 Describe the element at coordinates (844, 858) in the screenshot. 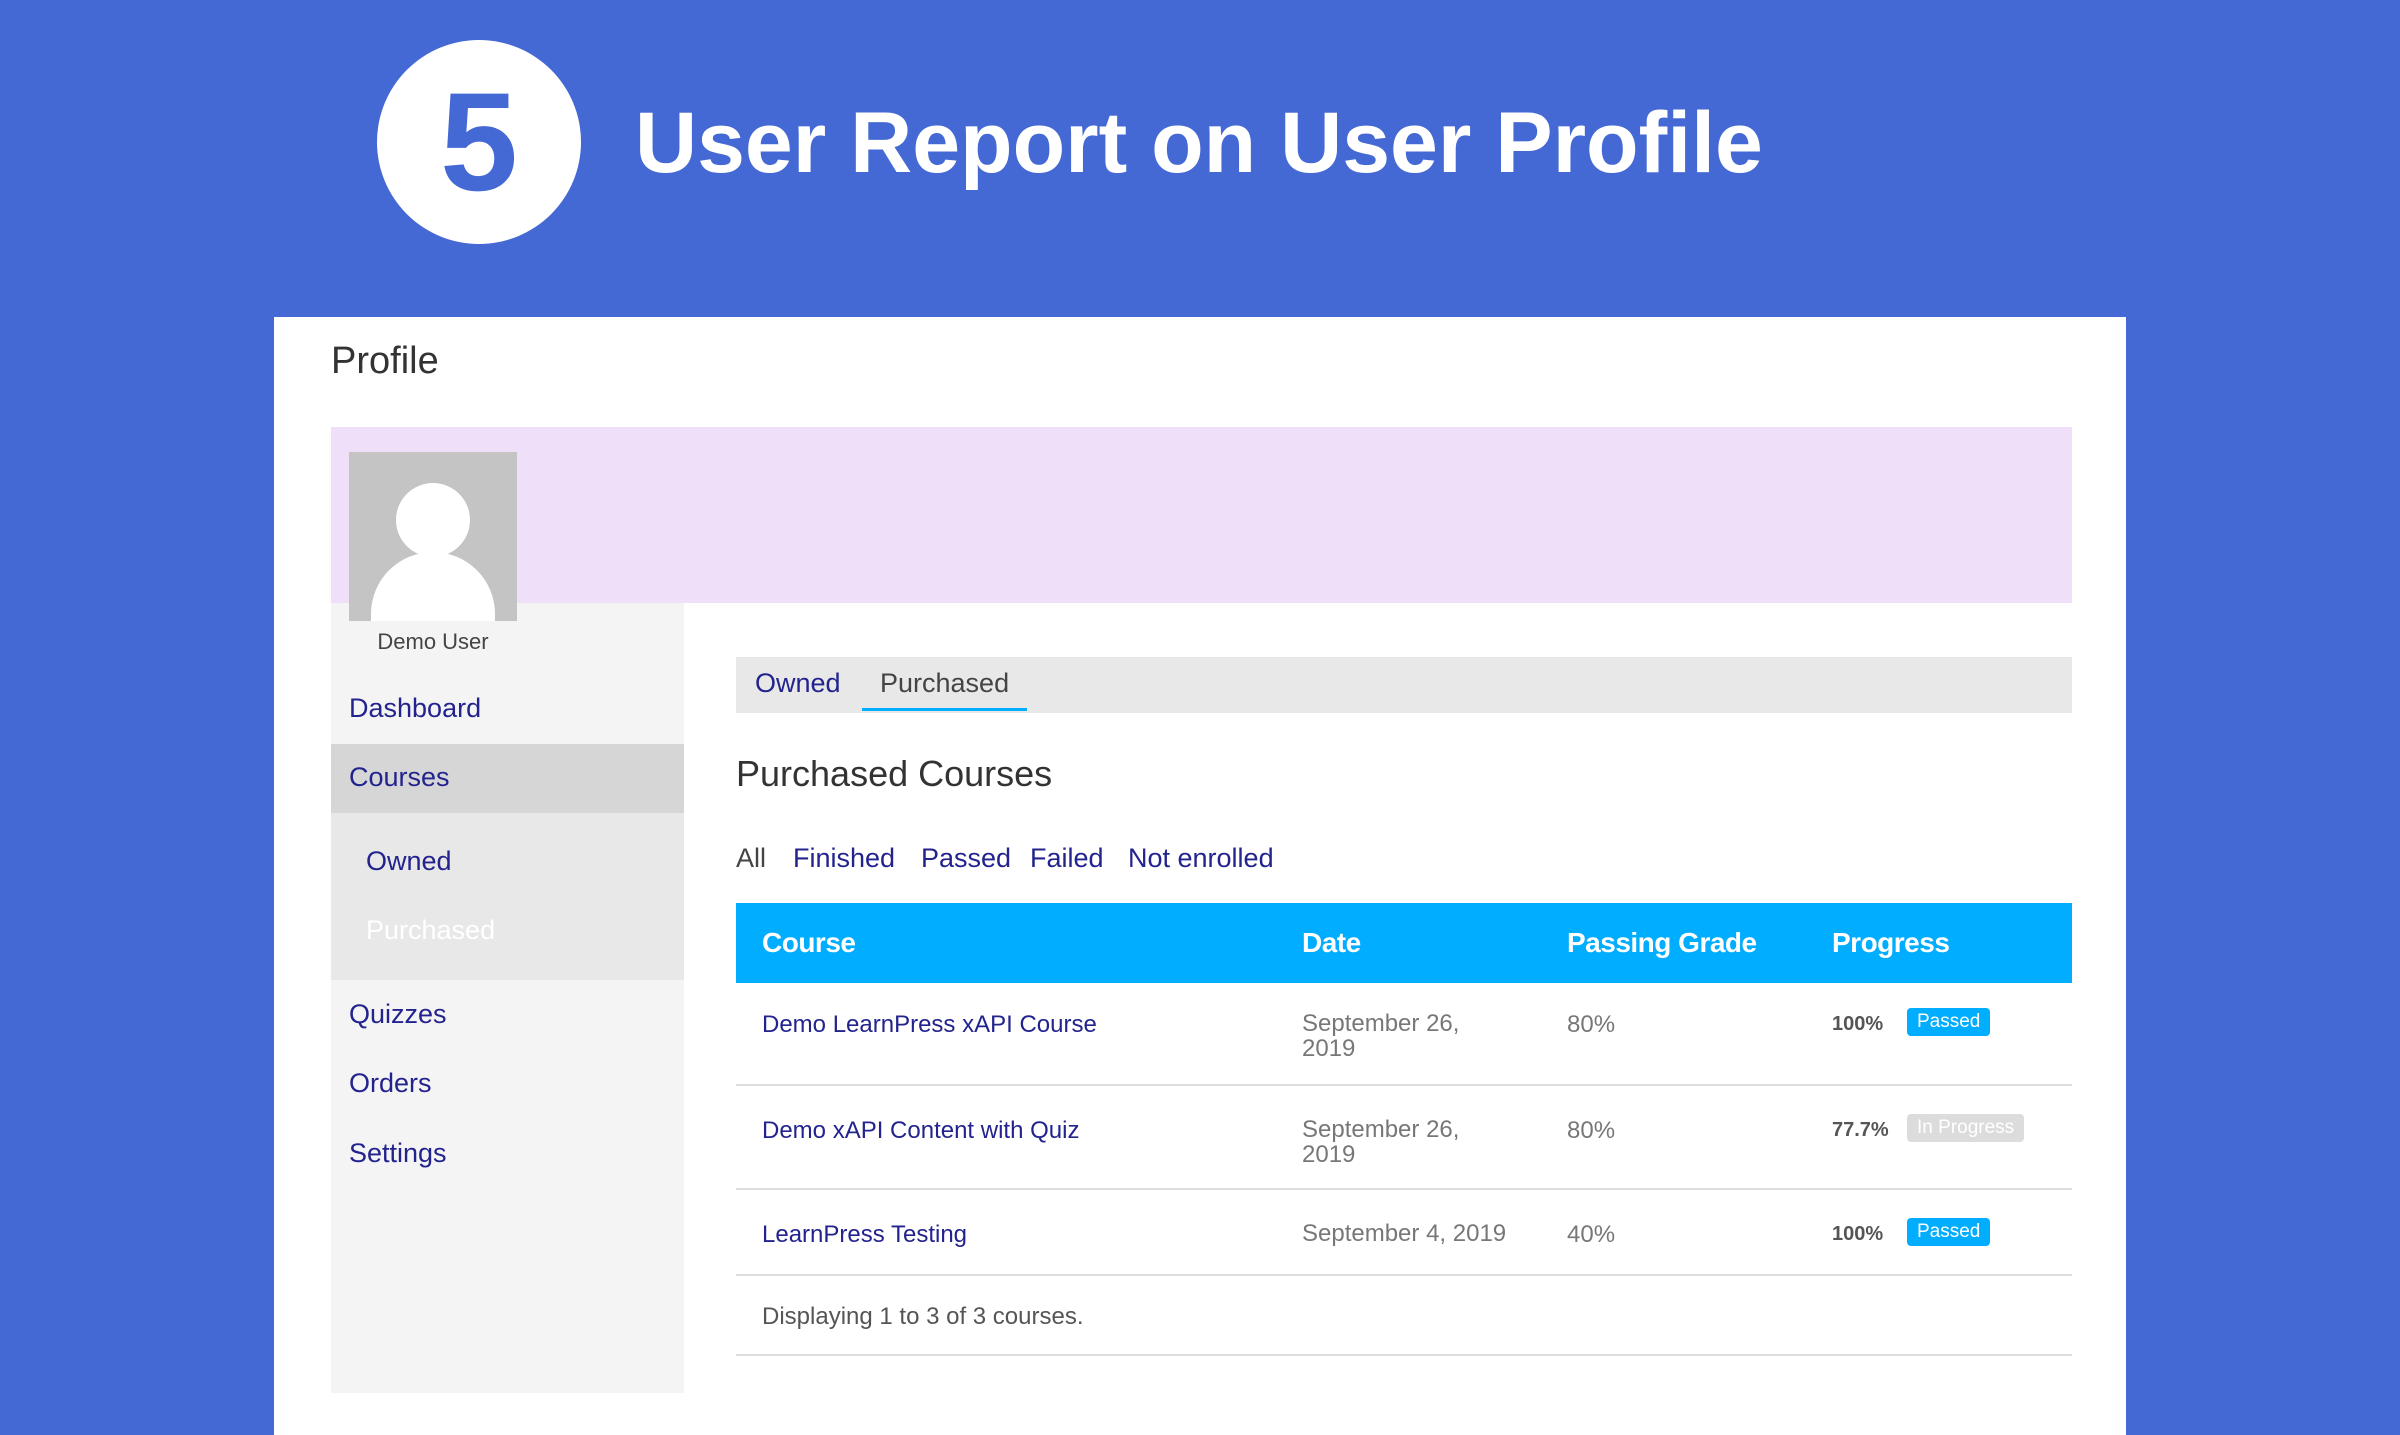

I see `filter: Finished` at that location.